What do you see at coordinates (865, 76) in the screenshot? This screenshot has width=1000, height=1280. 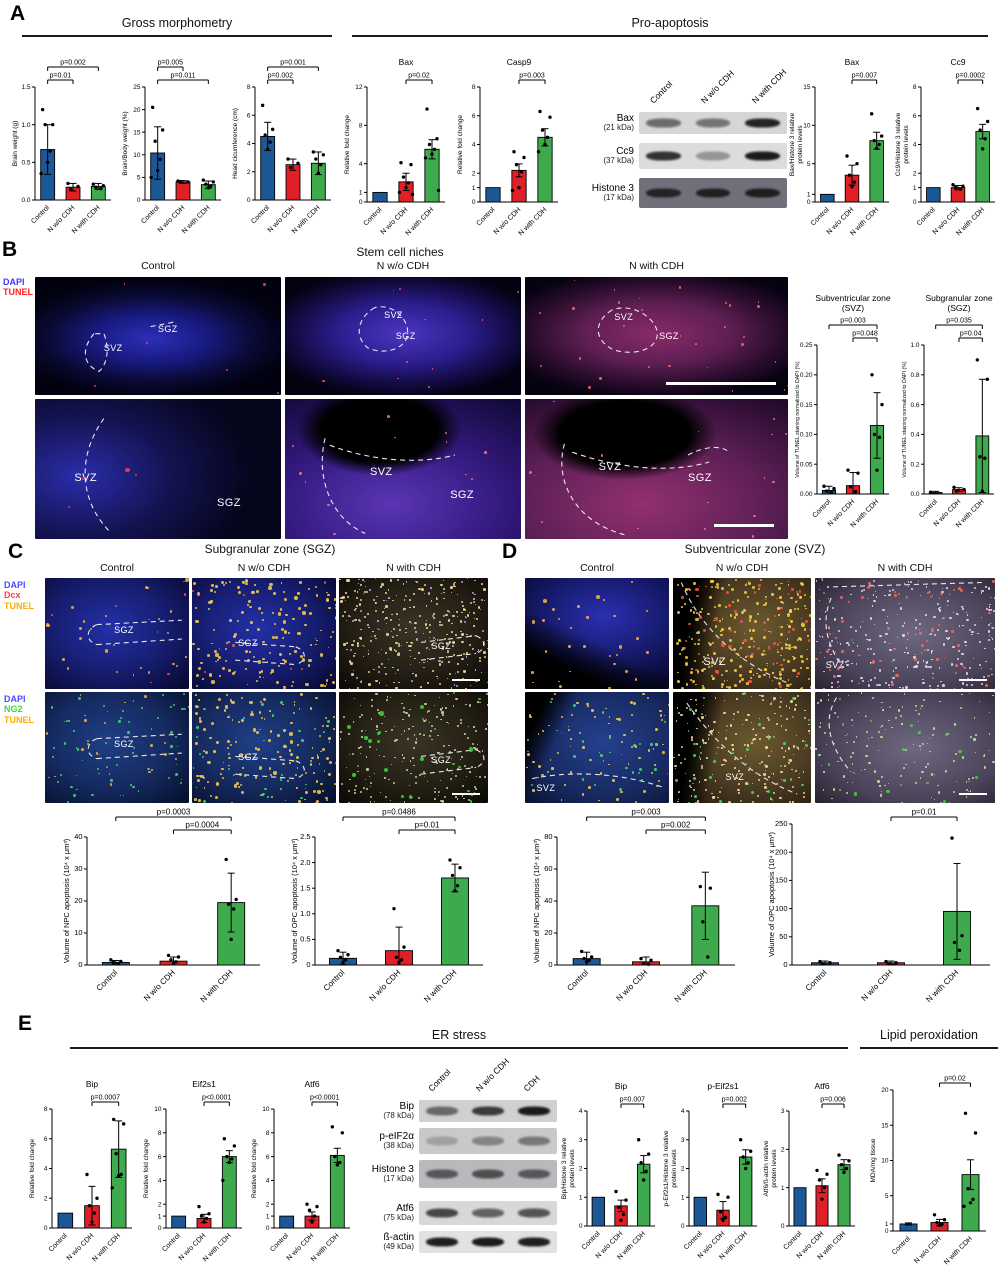 I see `svg-text: p=0.007` at bounding box center [865, 76].